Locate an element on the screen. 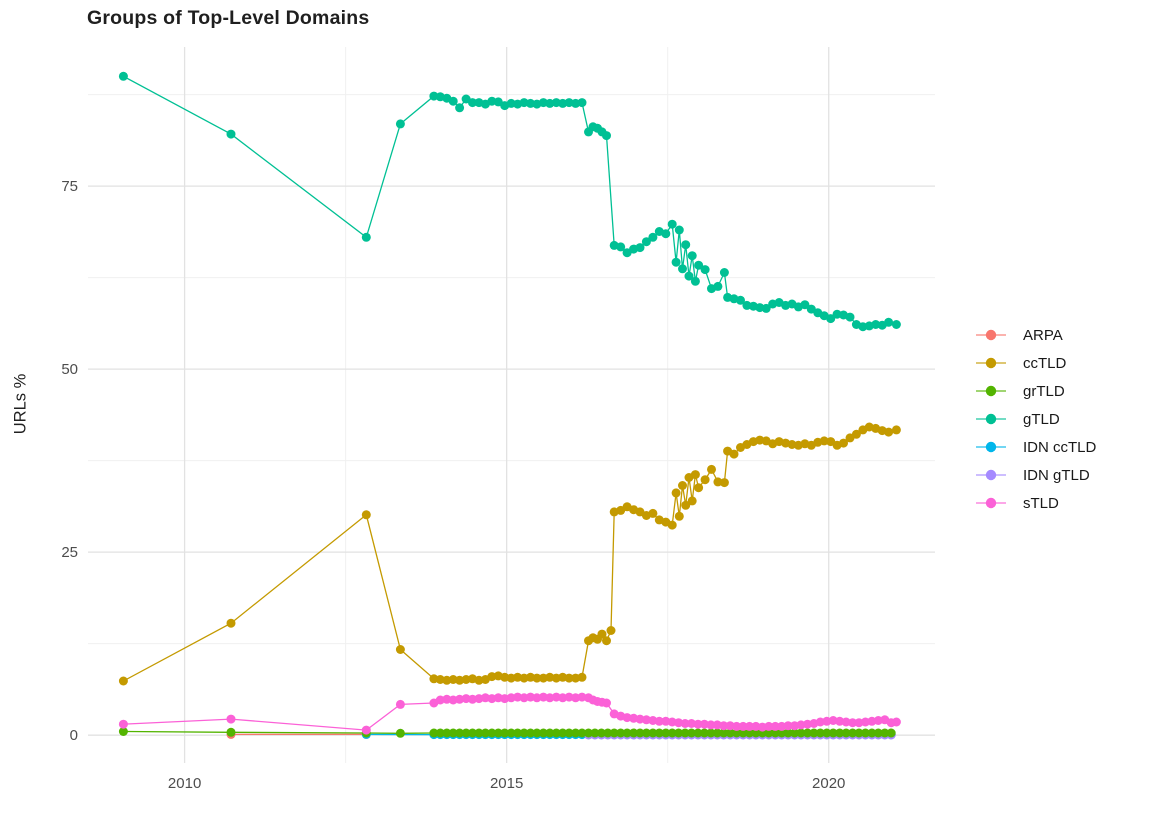  legend-label: sTLD is located at coordinates (1041, 503).